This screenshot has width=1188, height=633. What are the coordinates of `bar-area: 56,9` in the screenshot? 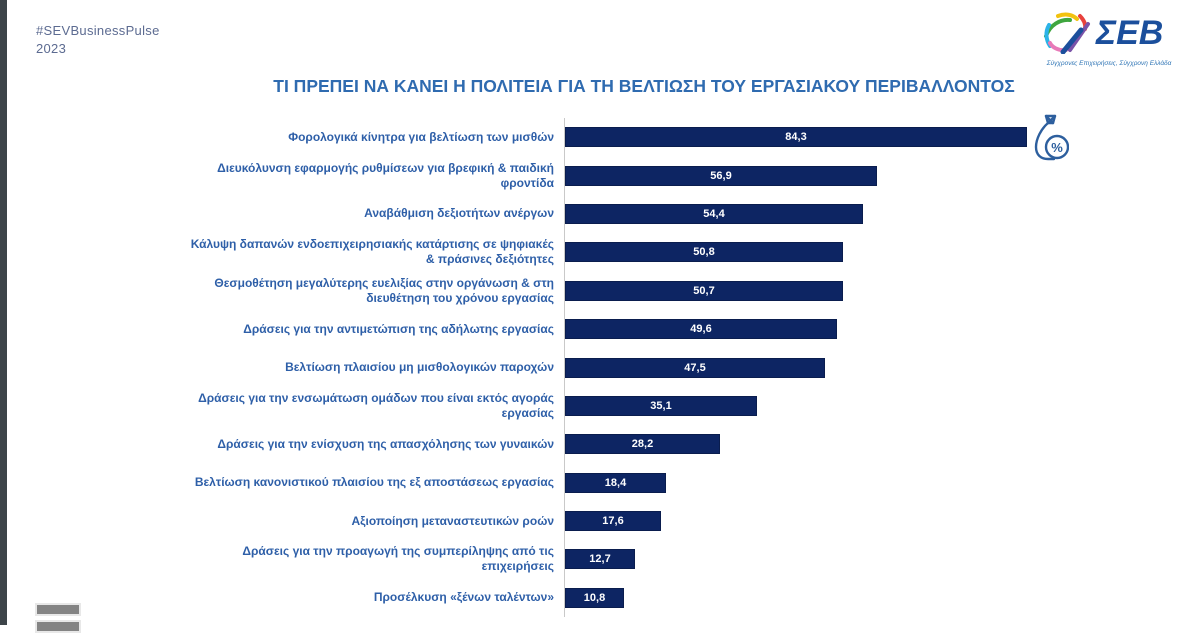 It's located at (870, 175).